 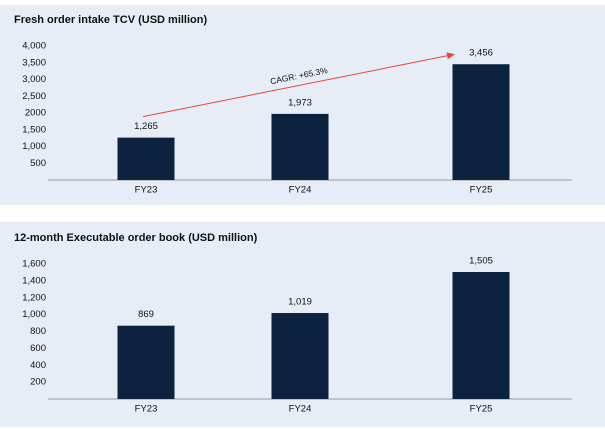 What do you see at coordinates (300, 302) in the screenshot?
I see `value-label: 1,019` at bounding box center [300, 302].